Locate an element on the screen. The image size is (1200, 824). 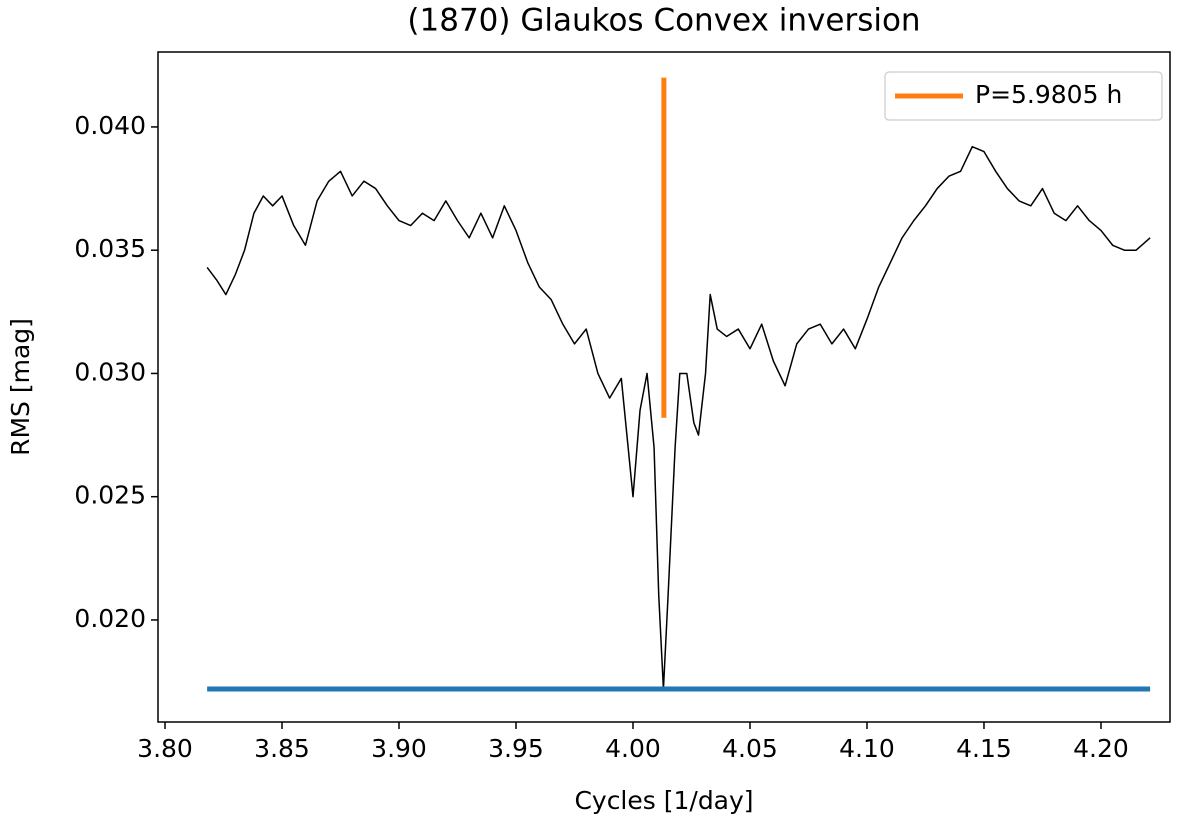
x-tick-label: 3.90 is located at coordinates (399, 748).